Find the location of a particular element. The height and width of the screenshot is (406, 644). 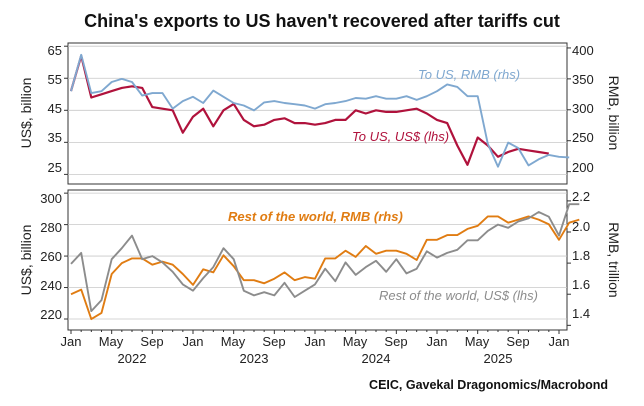

bottom-right-tick: 1.6 is located at coordinates (581, 284).